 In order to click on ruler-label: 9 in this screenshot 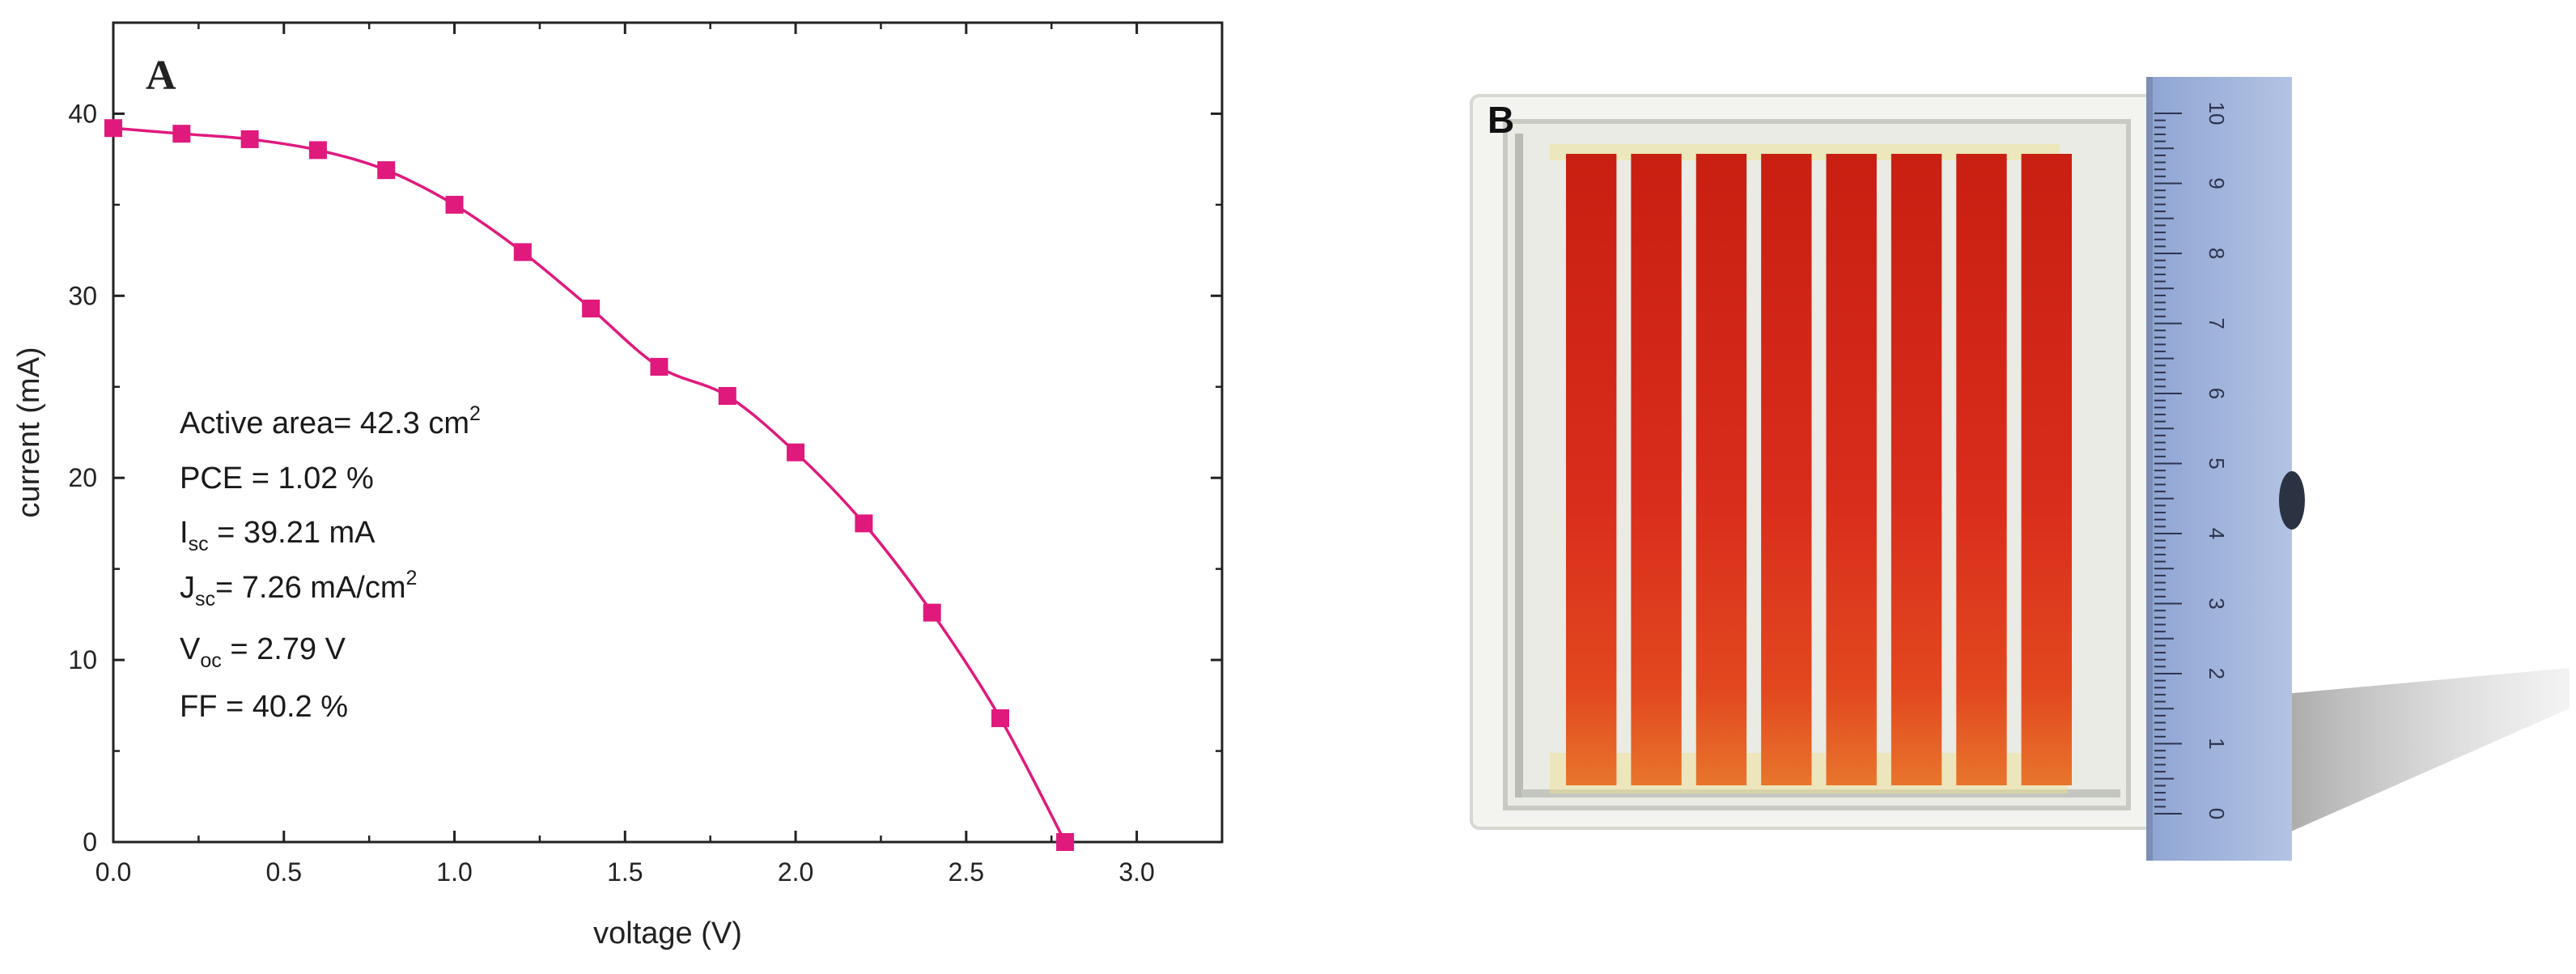, I will do `click(2217, 183)`.